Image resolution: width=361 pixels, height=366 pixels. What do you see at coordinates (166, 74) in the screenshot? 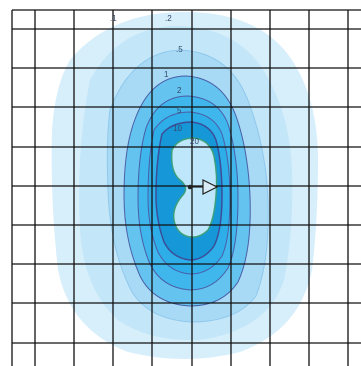
I see `contour-label-1: 1` at bounding box center [166, 74].